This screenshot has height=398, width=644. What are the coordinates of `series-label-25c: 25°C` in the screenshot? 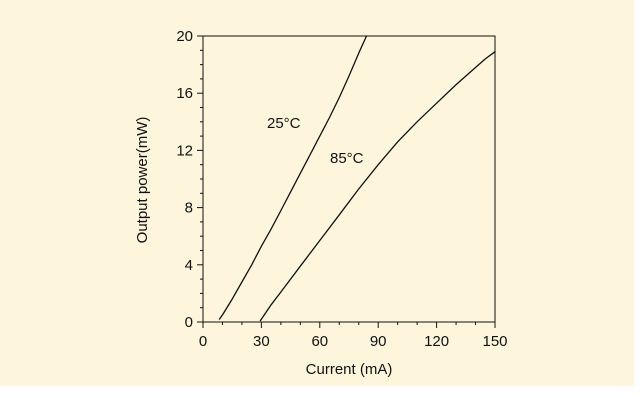 It's located at (284, 123).